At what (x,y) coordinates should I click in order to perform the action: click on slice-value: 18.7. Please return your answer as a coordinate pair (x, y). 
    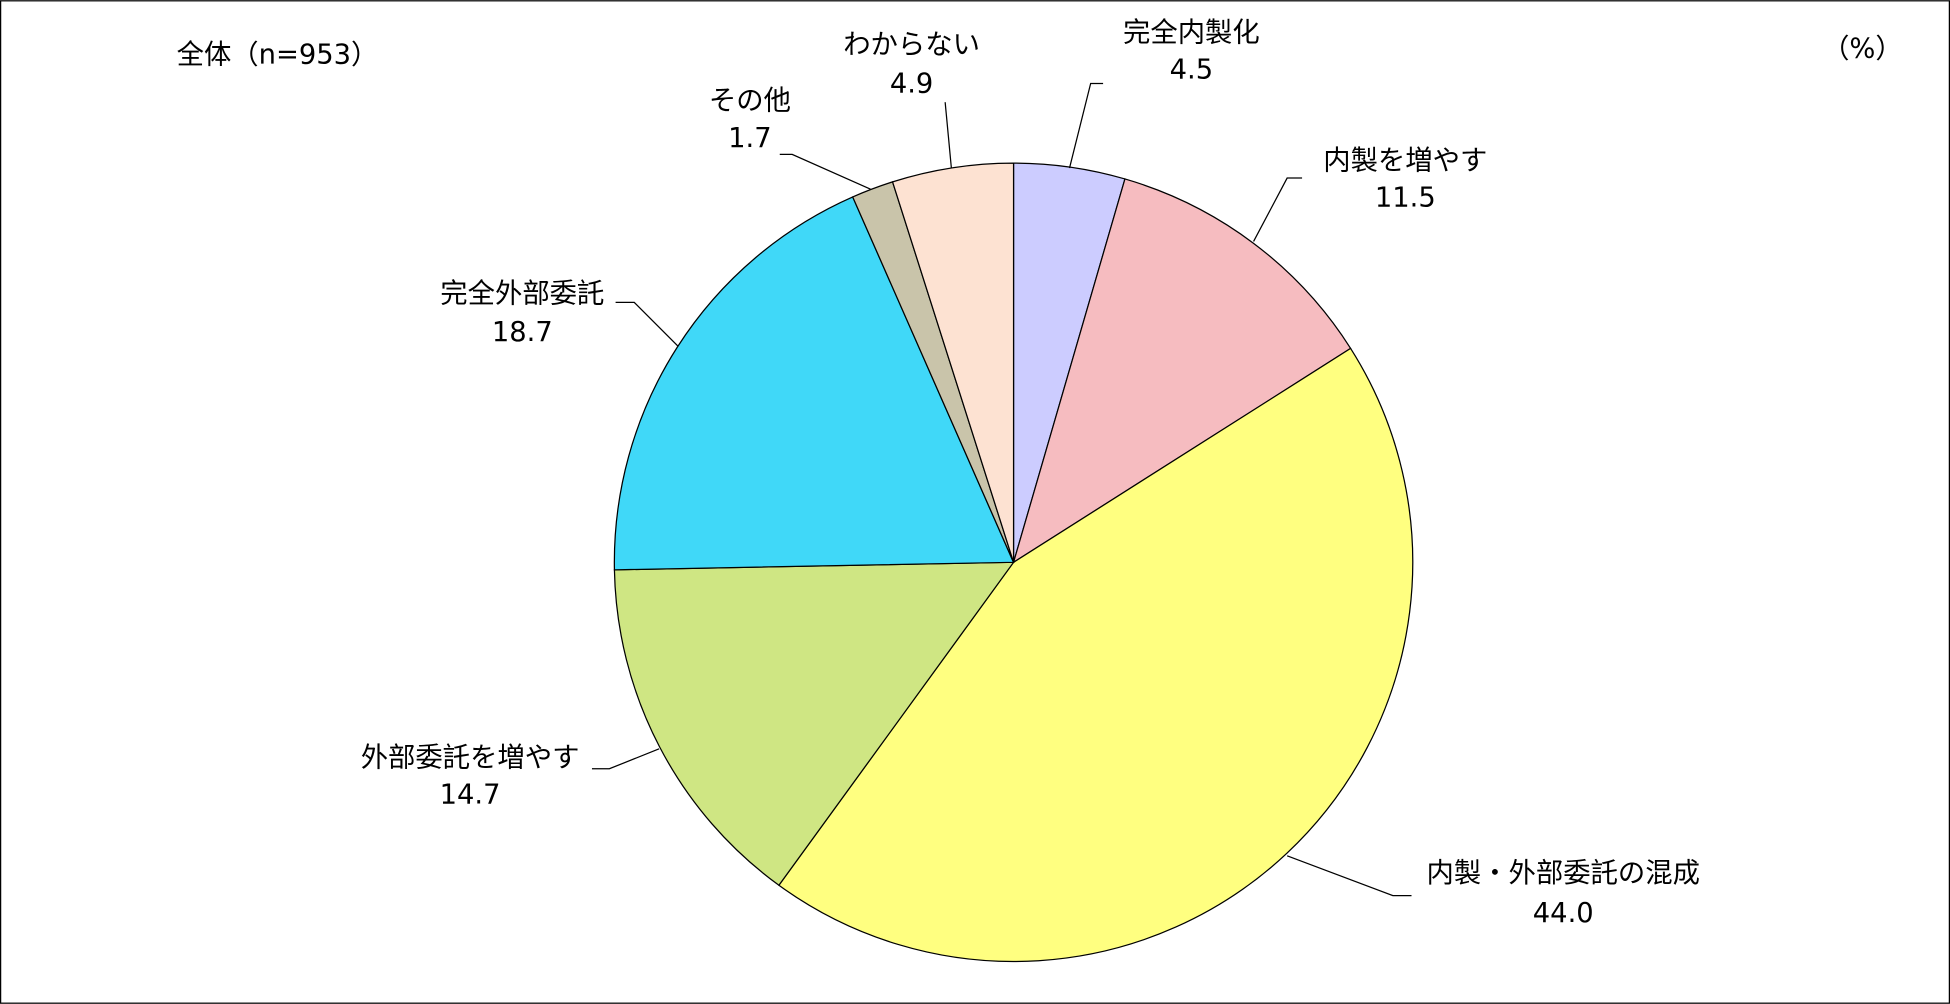
    Looking at the image, I should click on (522, 332).